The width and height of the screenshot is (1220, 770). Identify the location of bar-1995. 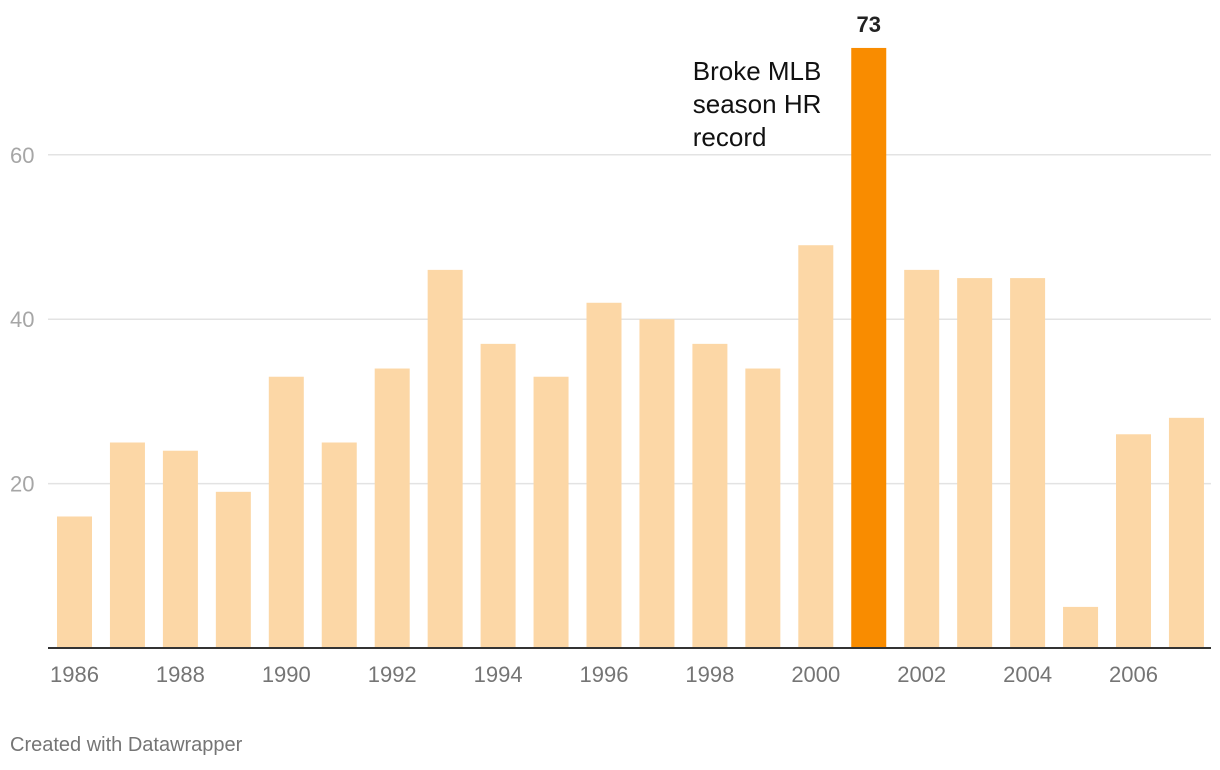
(551, 512).